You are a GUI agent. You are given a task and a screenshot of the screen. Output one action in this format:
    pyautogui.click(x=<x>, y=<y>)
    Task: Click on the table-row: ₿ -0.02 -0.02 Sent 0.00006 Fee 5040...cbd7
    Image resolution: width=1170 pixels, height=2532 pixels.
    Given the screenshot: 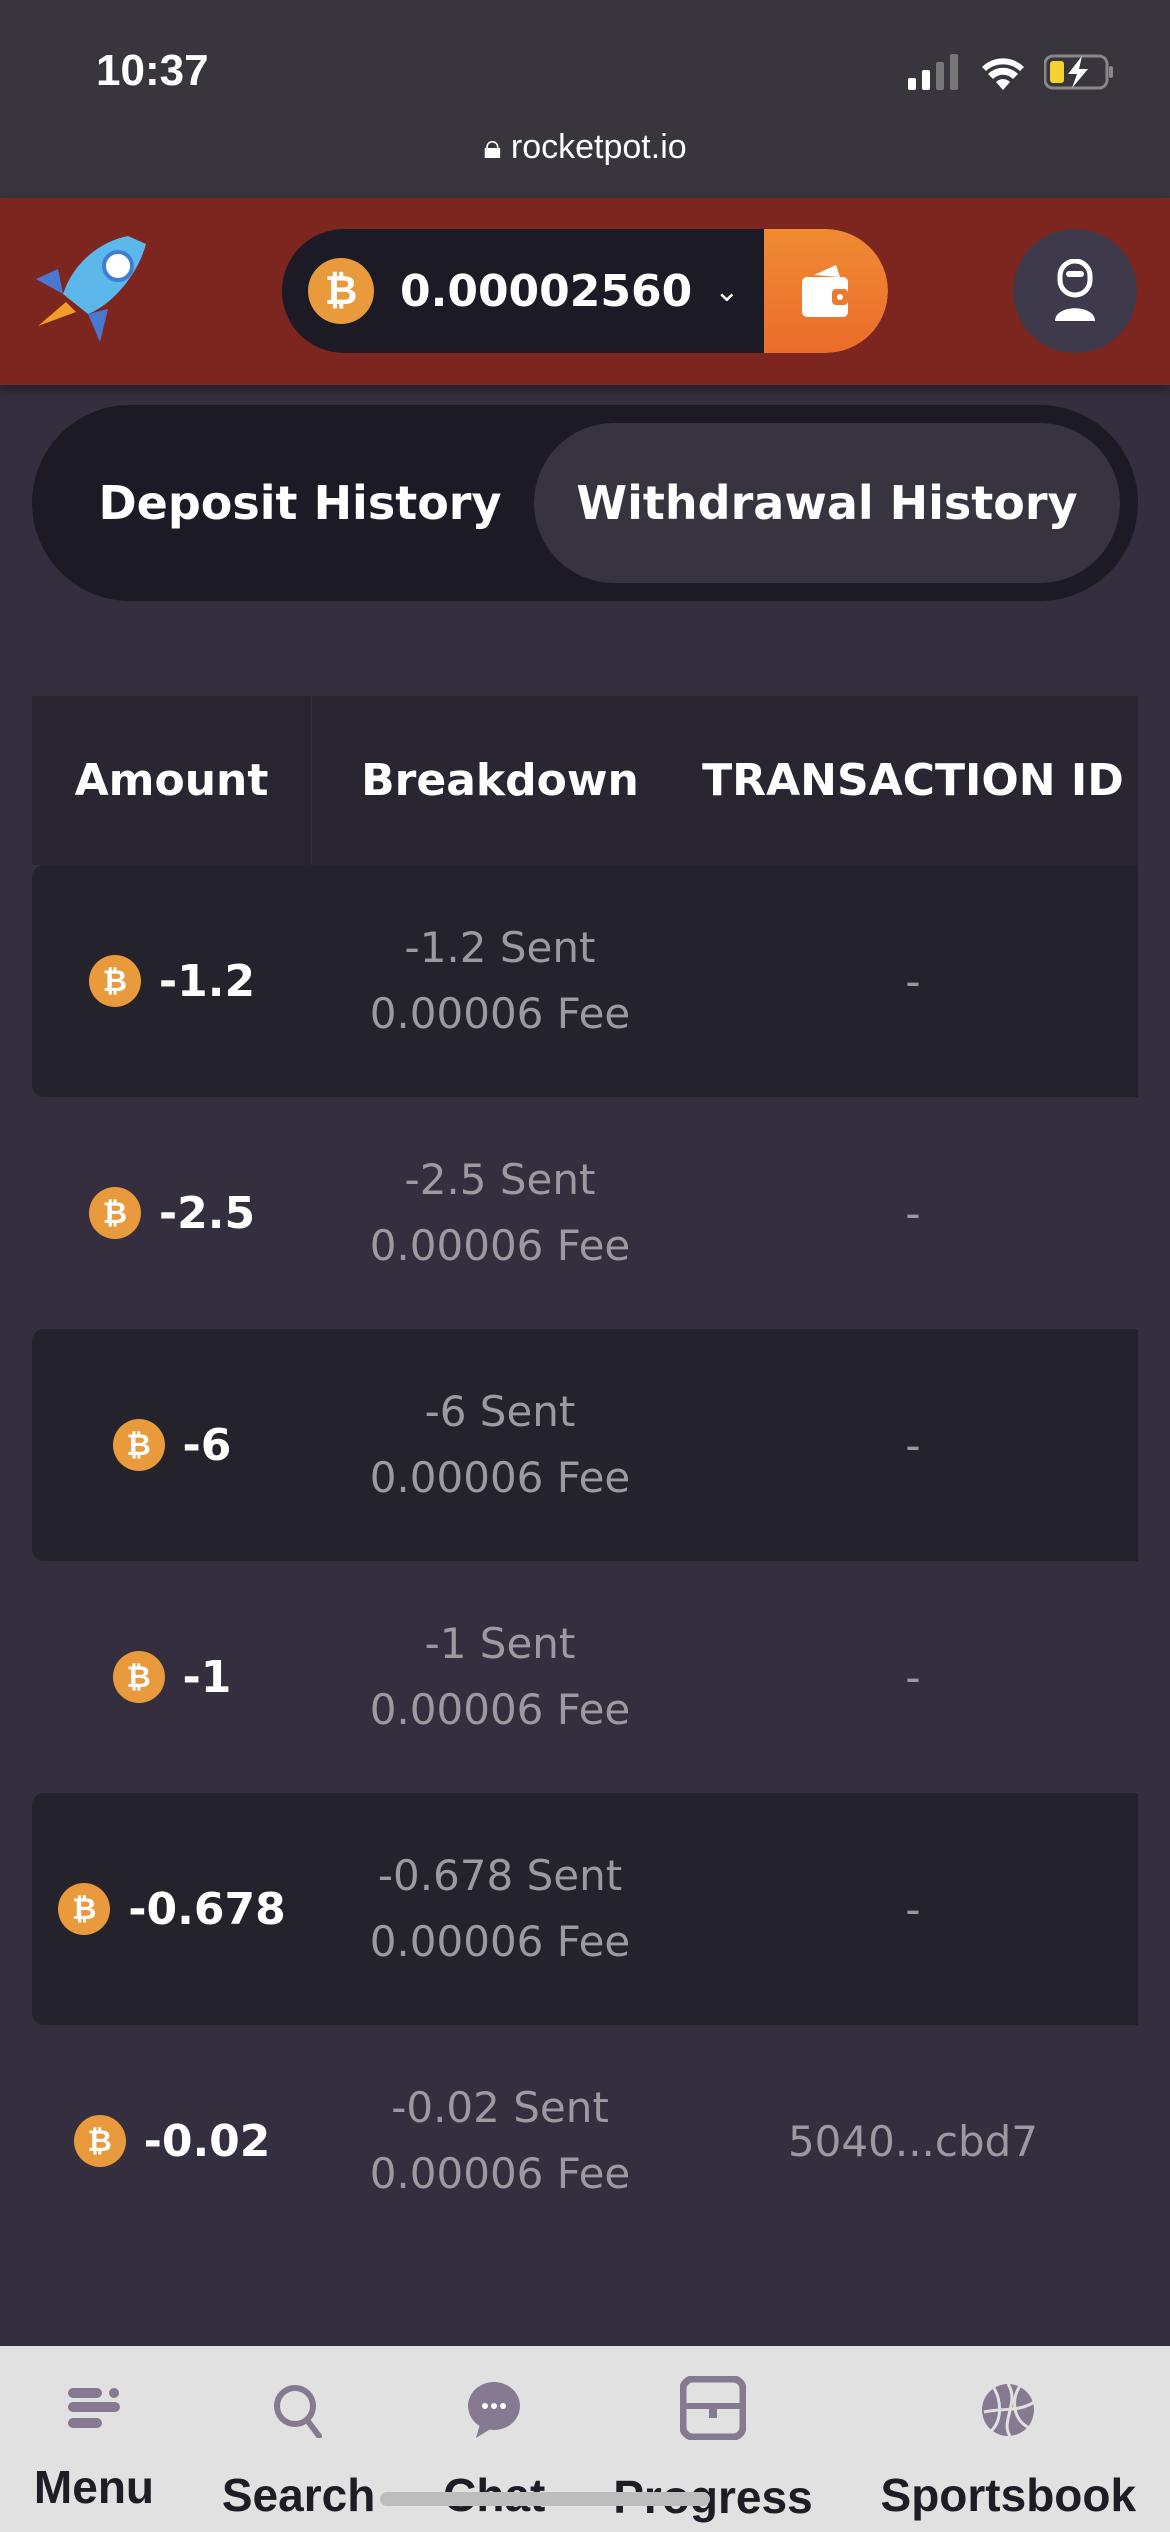 What is the action you would take?
    pyautogui.click(x=585, y=2141)
    